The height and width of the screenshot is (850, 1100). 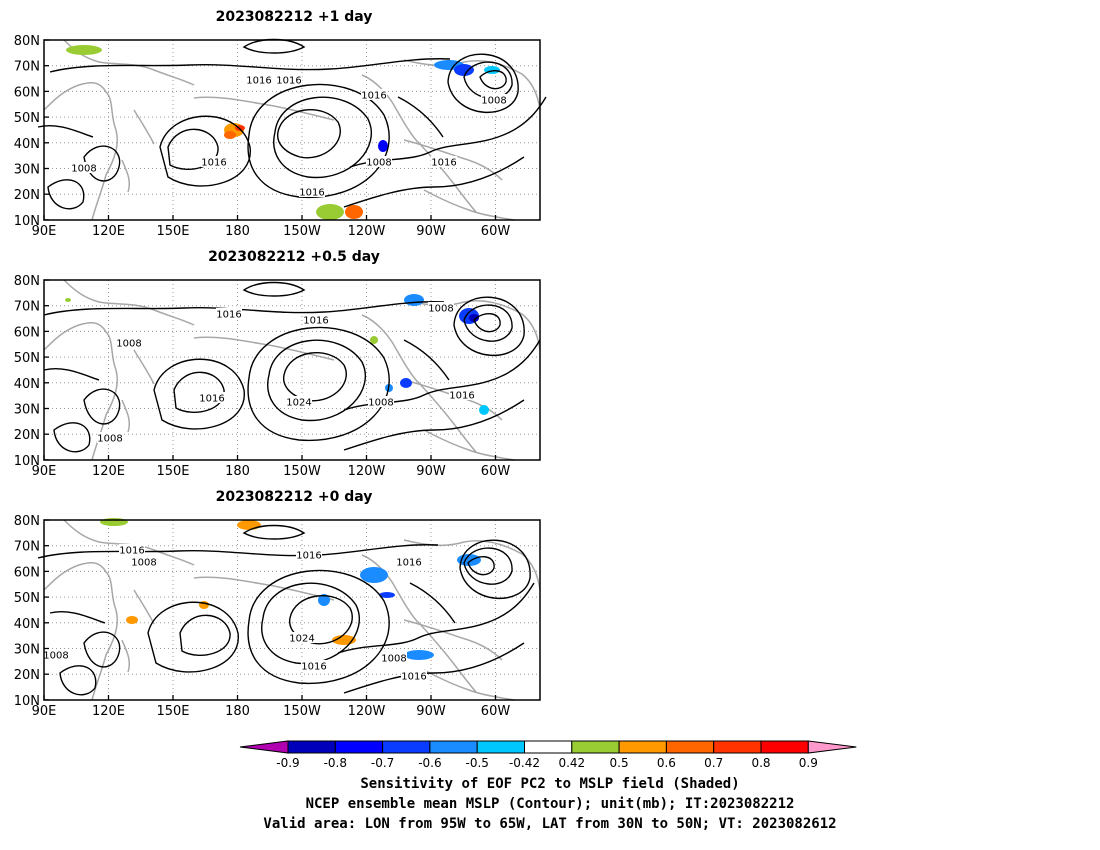 I want to click on contour-labels: 1016 1016 1008 1008 1016 1024 1008 1016 1008, so click(x=286, y=373).